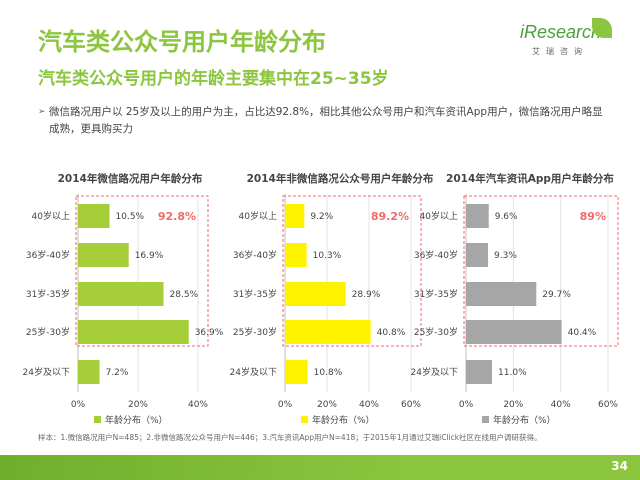 Image resolution: width=640 pixels, height=480 pixels. What do you see at coordinates (560, 51) in the screenshot?
I see `logo-brand-sub: 艾瑞咨询` at bounding box center [560, 51].